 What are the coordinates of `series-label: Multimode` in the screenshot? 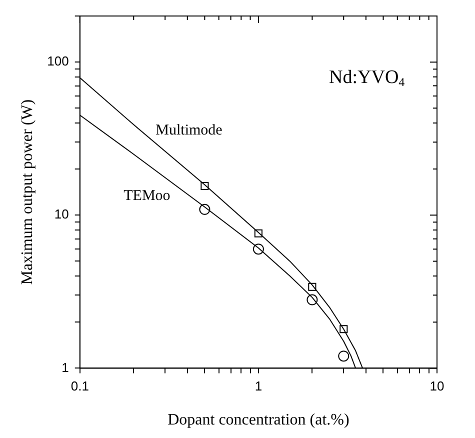 It's located at (189, 130).